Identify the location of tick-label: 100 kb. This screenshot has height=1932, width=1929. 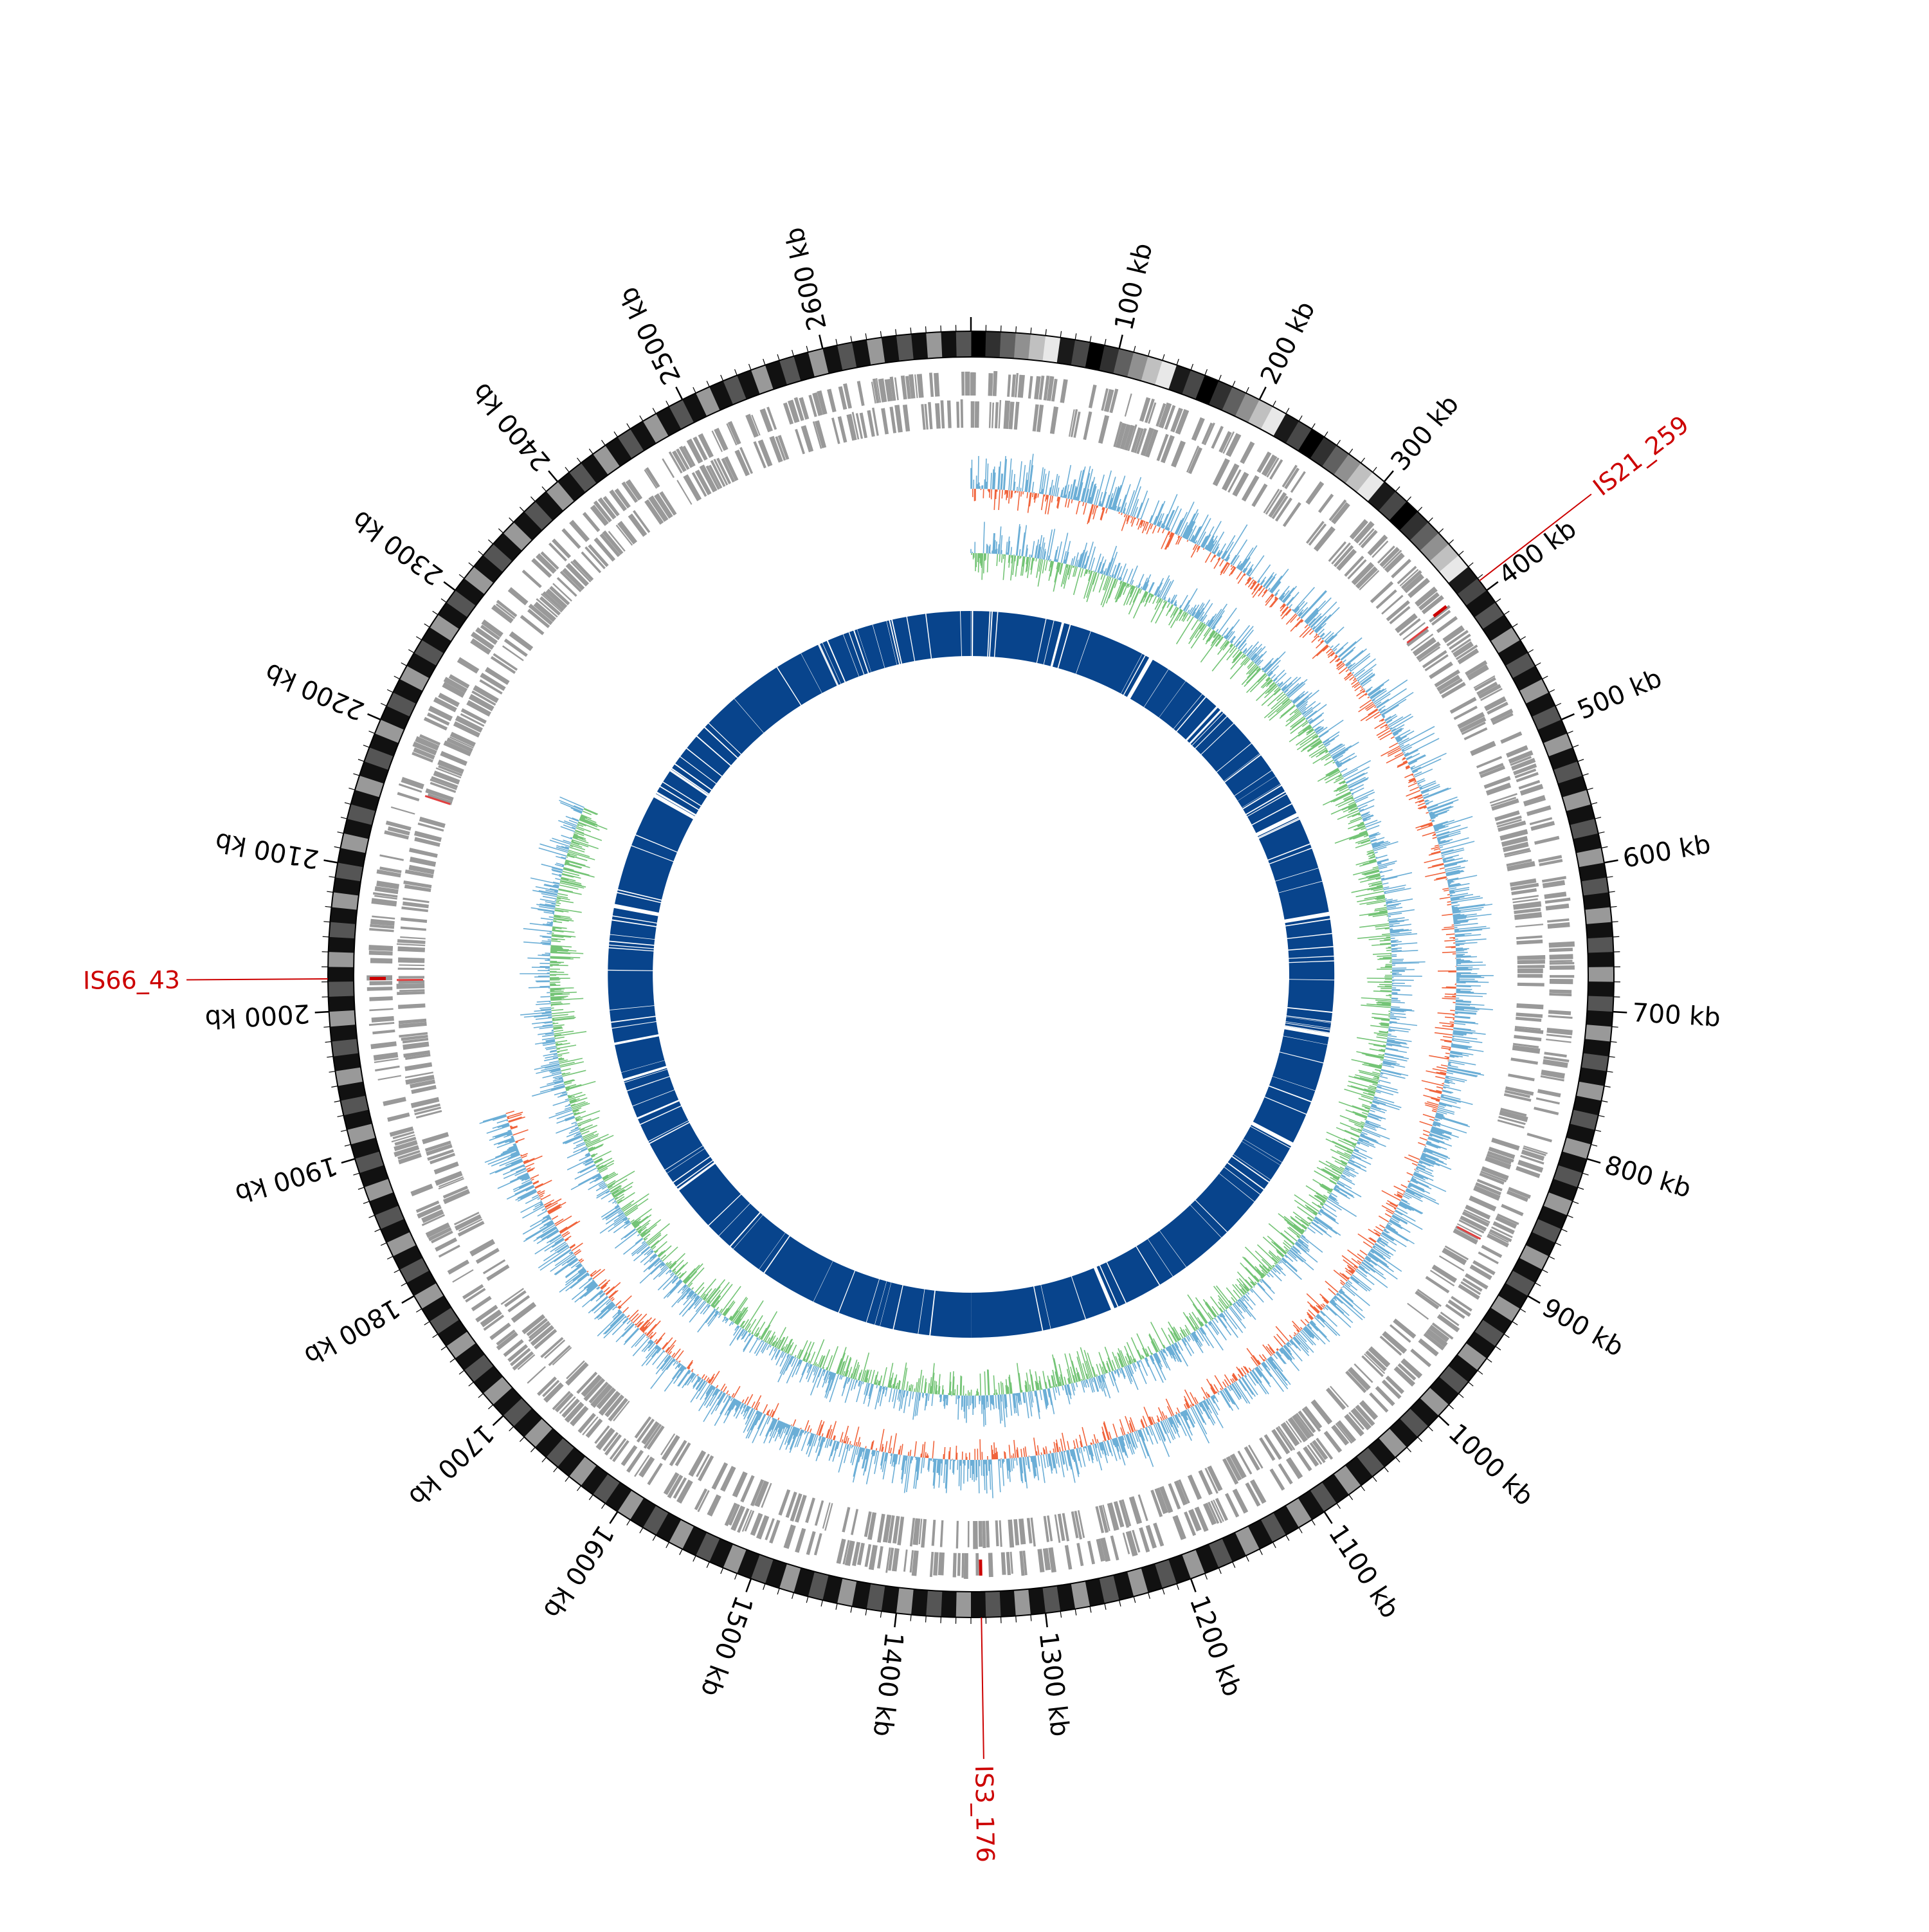
(1133, 288).